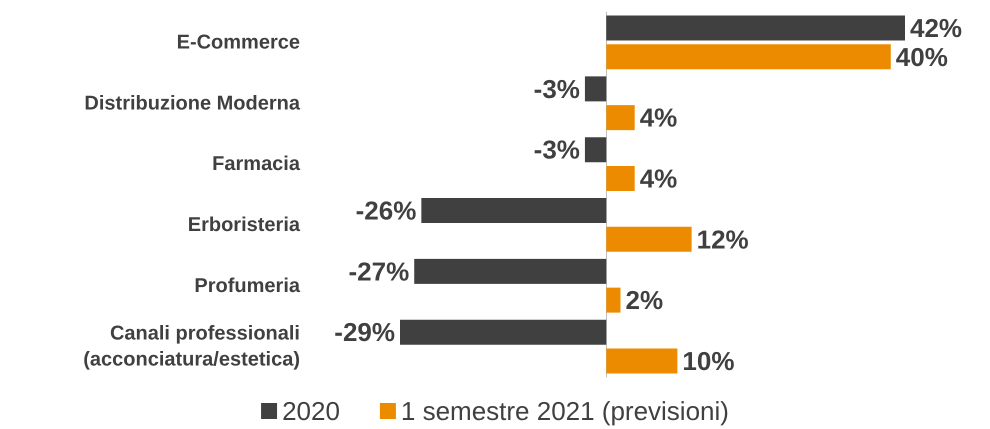  I want to click on legend-label: 2020, so click(311, 411).